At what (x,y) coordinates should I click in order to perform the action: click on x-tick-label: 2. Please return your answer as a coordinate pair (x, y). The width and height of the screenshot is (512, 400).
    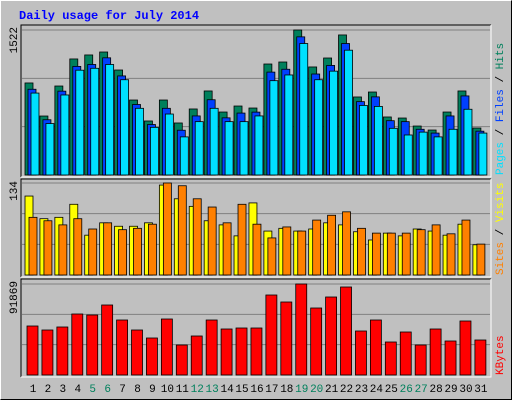
    Looking at the image, I should click on (48, 390).